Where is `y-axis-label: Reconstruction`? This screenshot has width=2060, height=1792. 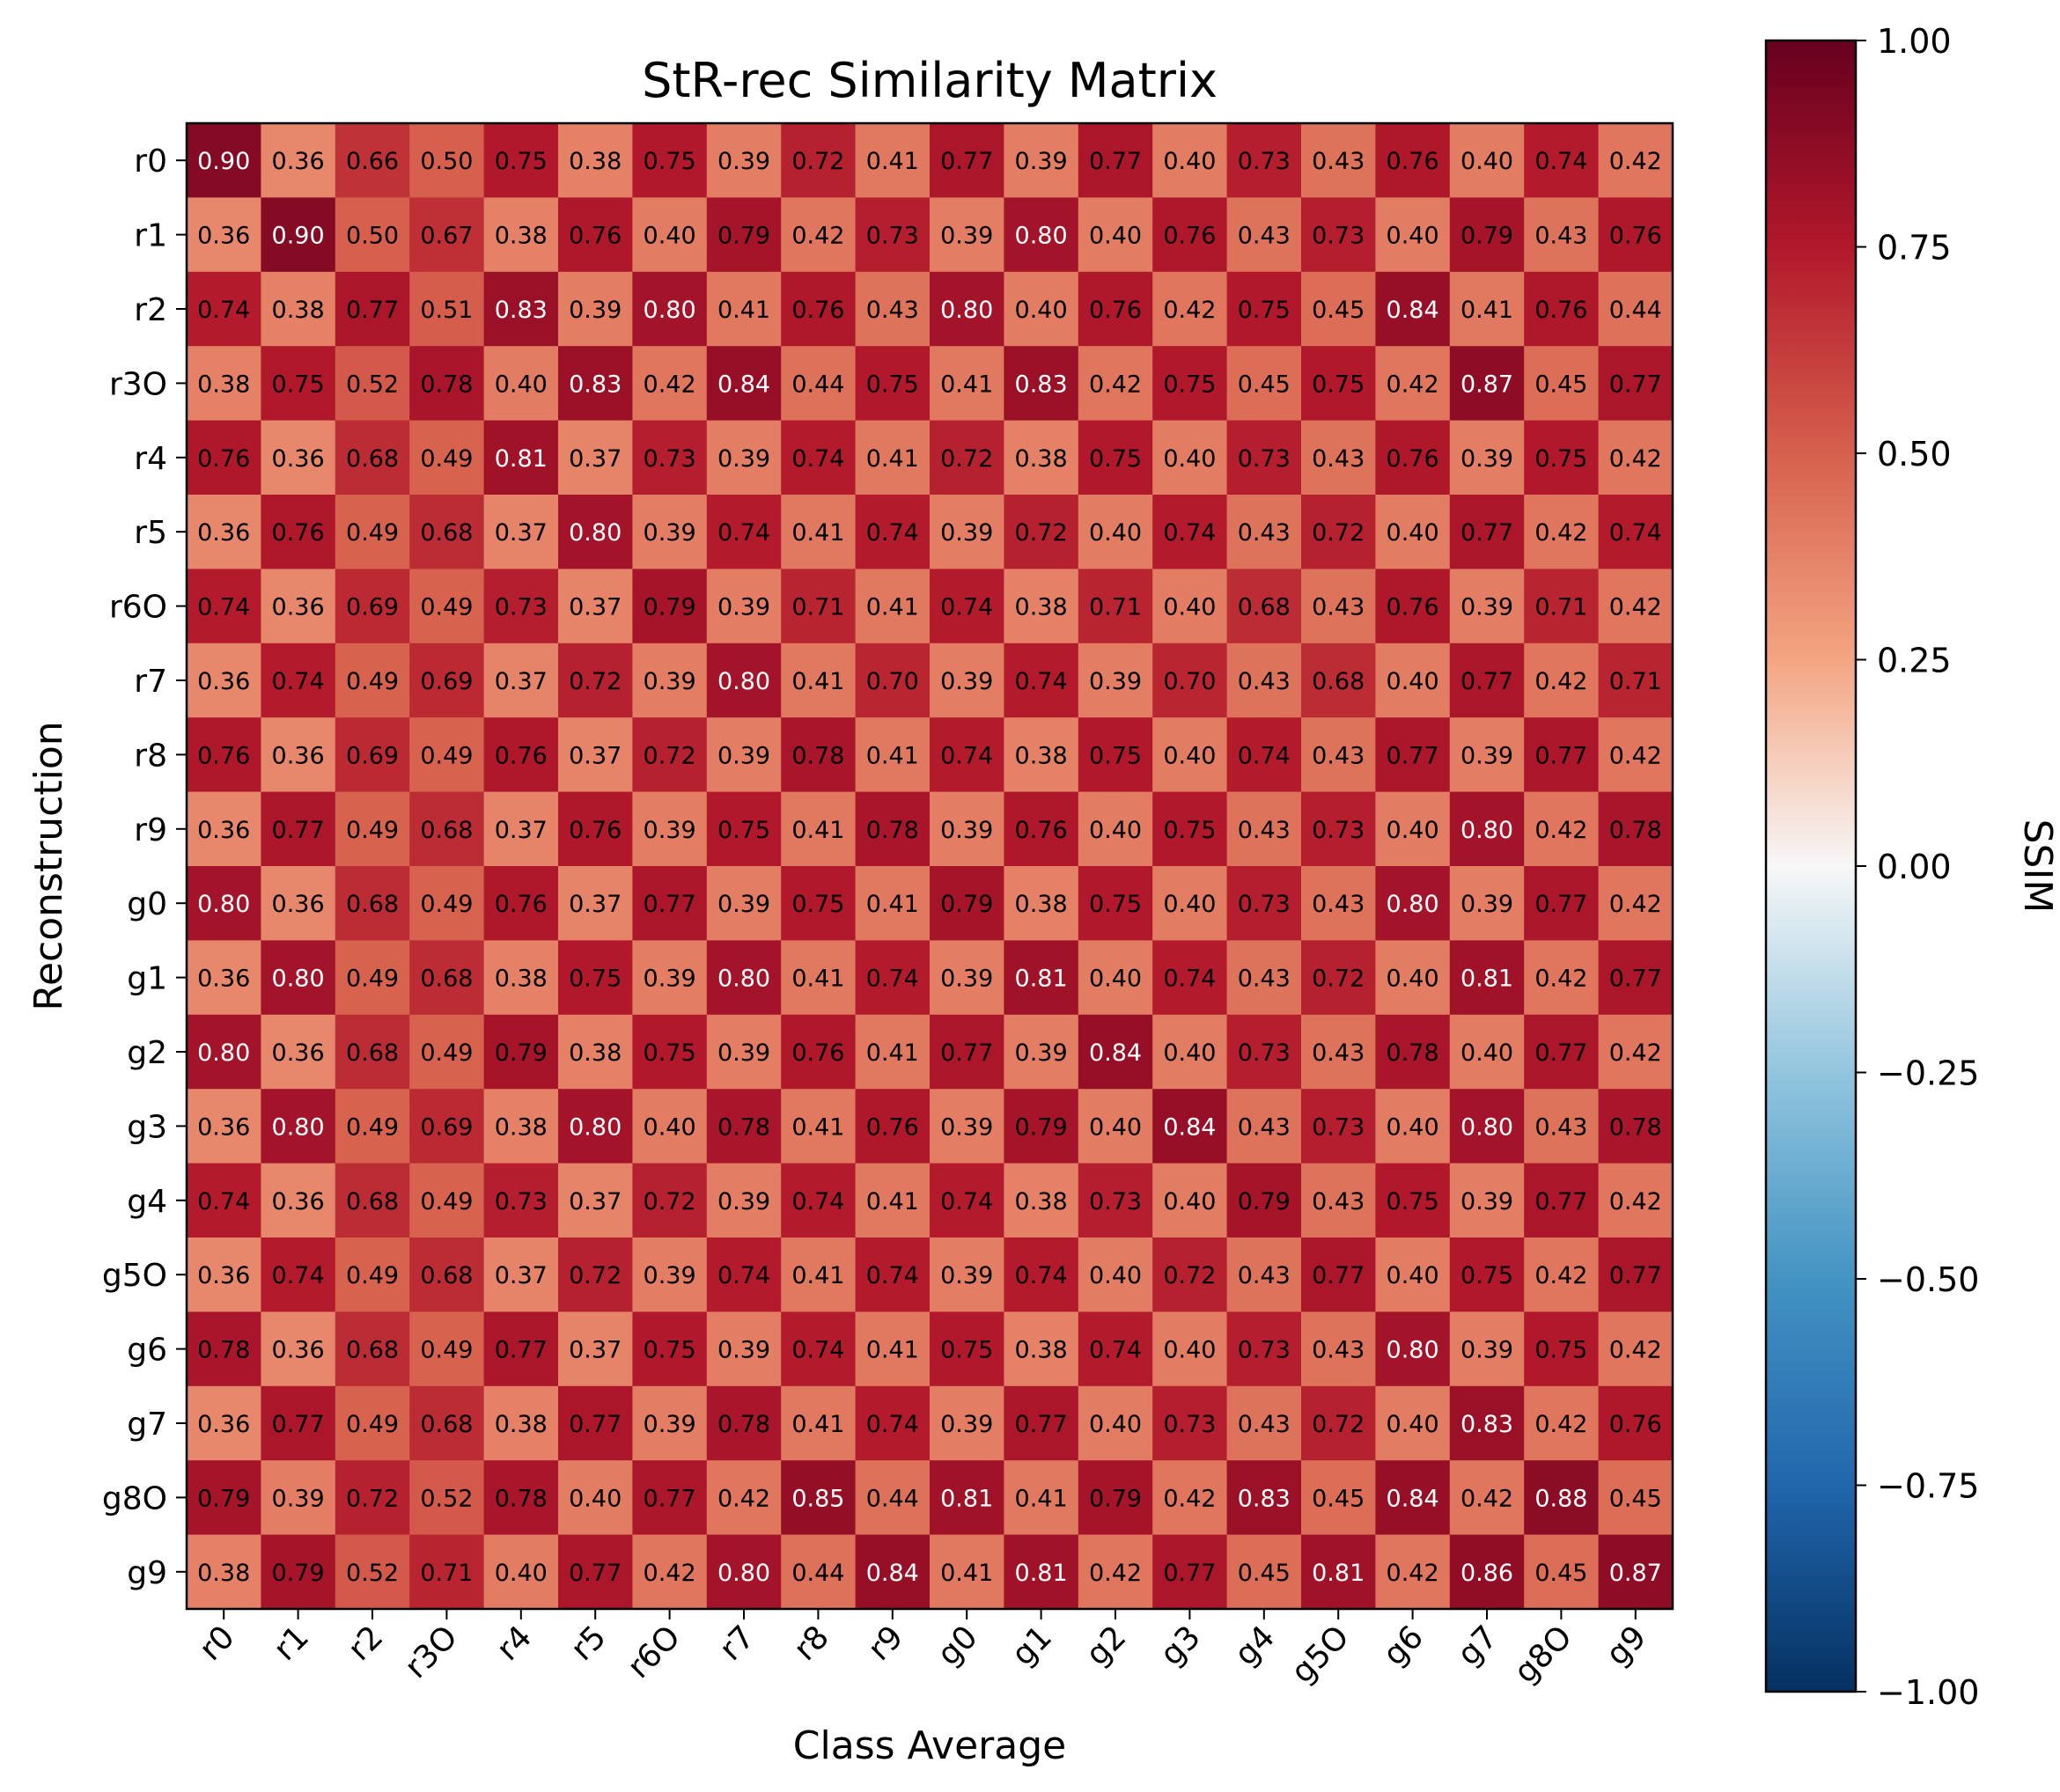
y-axis-label: Reconstruction is located at coordinates (48, 865).